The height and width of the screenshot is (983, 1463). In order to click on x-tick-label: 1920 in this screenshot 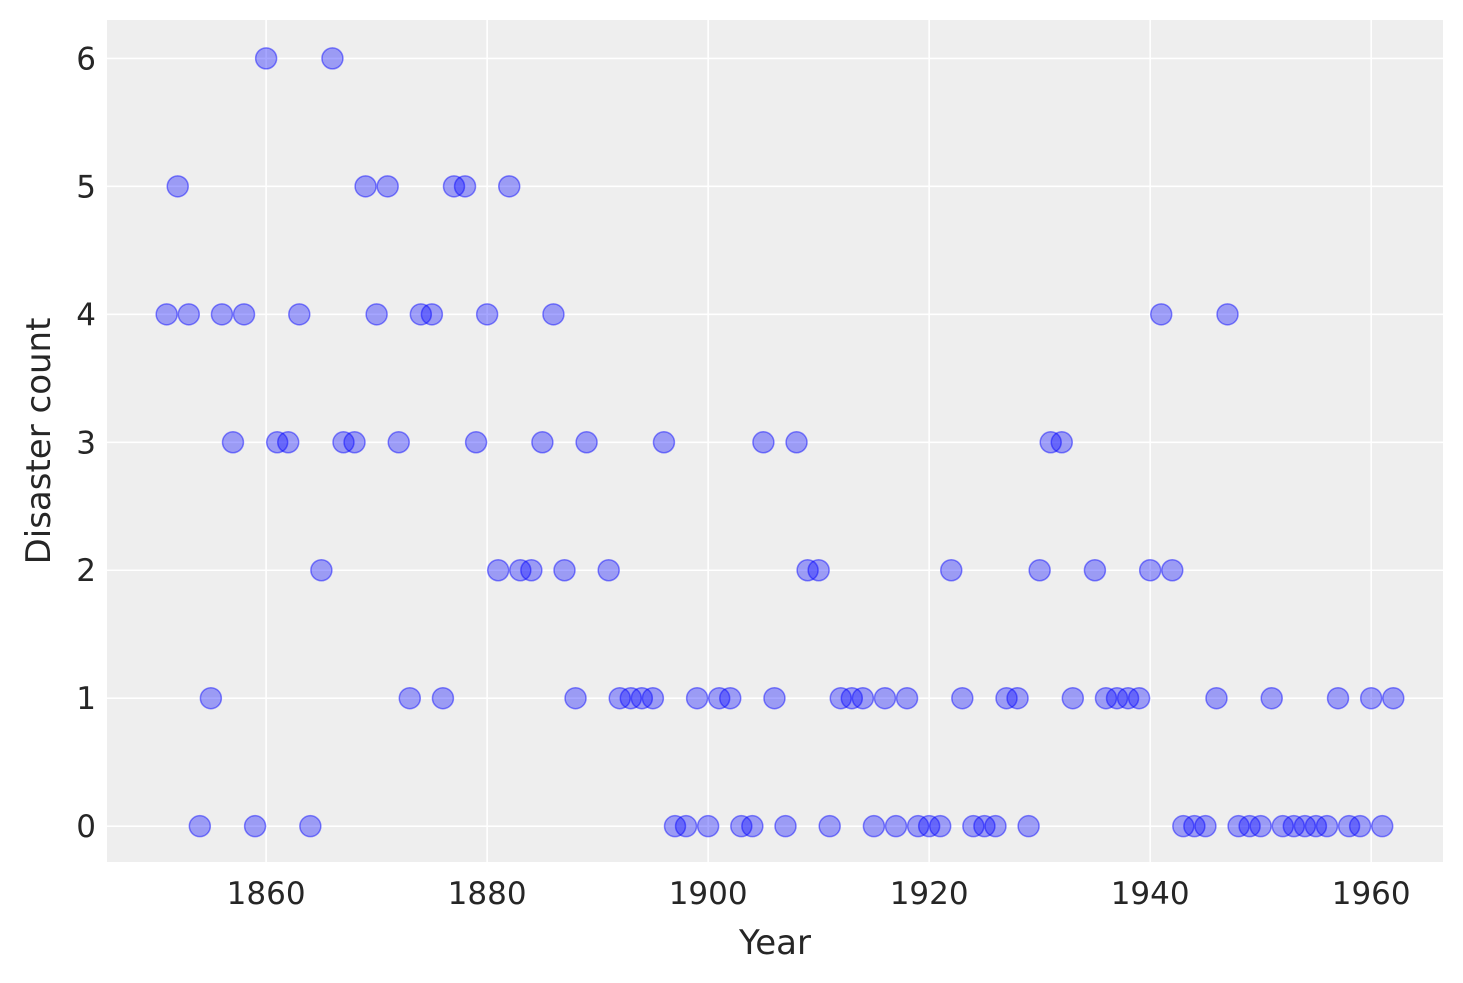, I will do `click(929, 894)`.